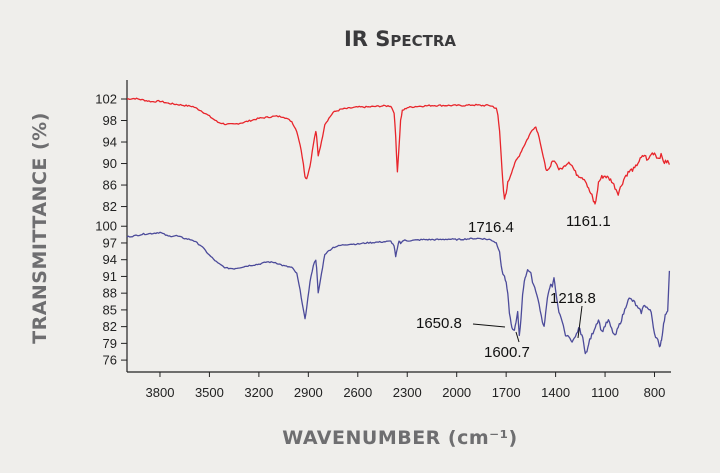 The image size is (720, 473). What do you see at coordinates (399, 438) in the screenshot?
I see `x-axis-title: WAVENUMBER (cm⁻¹)` at bounding box center [399, 438].